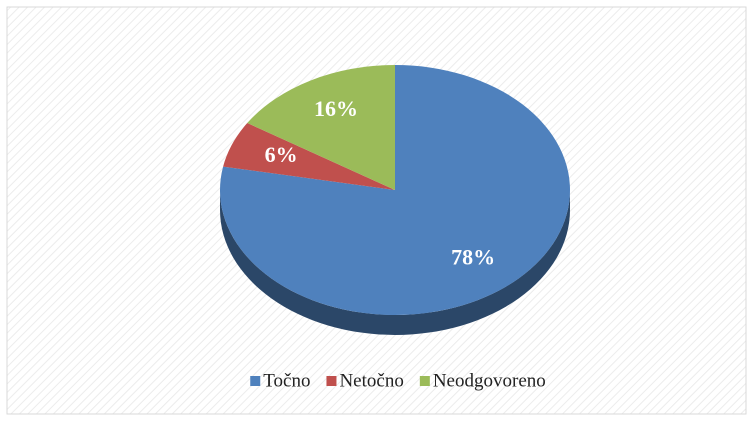 The image size is (753, 421). I want to click on data-label: 16%, so click(336, 108).